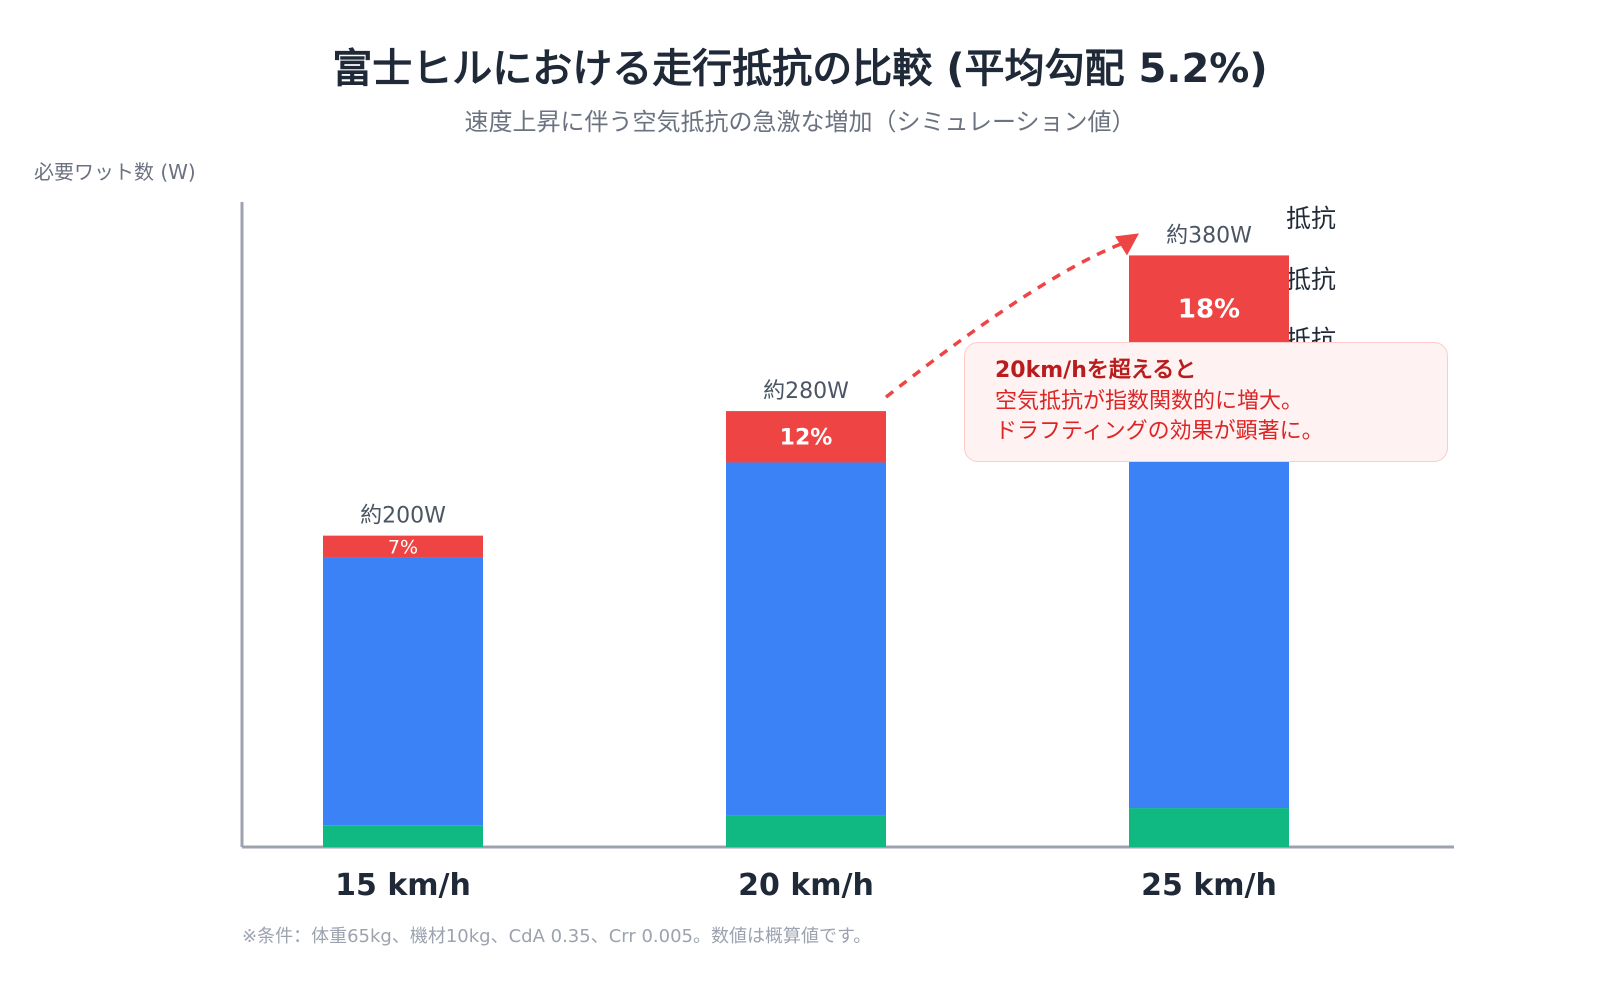 Image resolution: width=1600 pixels, height=1000 pixels. What do you see at coordinates (1096, 370) in the screenshot?
I see `callout-title: 20km/hを超えると` at bounding box center [1096, 370].